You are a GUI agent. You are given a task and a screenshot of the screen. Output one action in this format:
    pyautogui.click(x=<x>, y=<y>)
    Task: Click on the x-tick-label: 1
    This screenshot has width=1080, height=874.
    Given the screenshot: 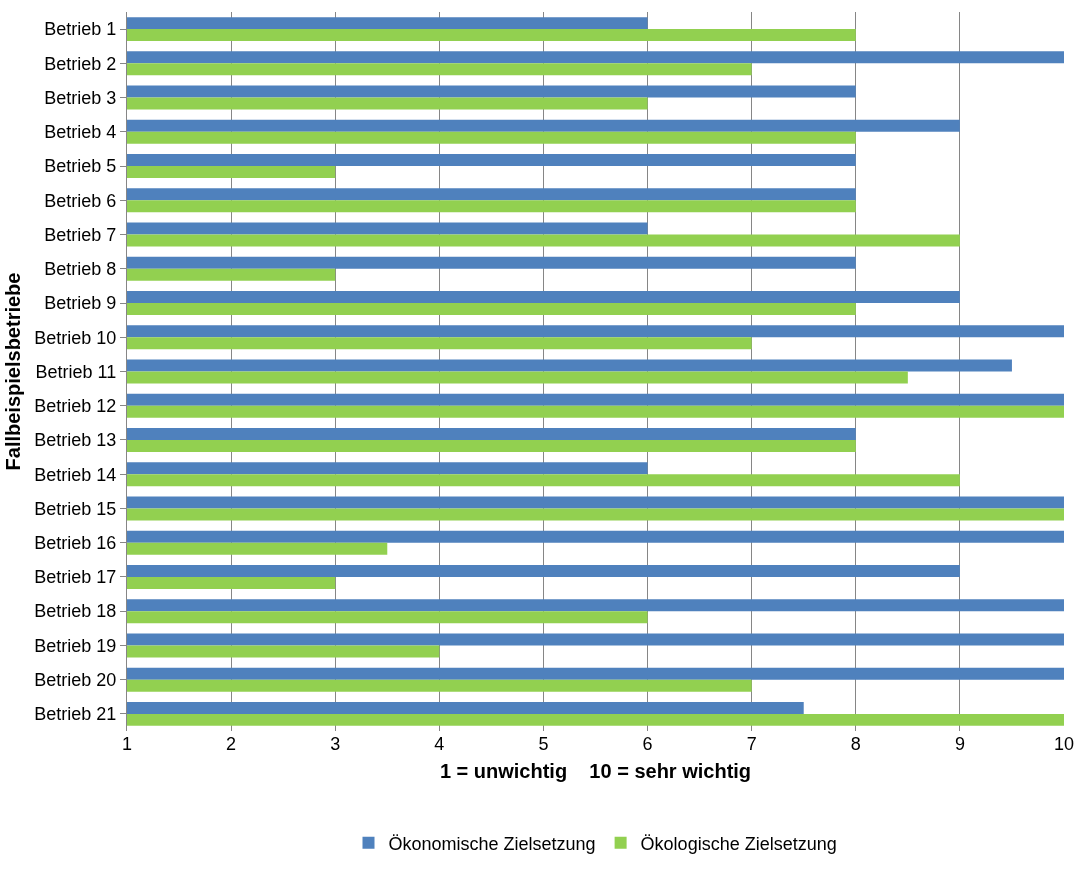 What is the action you would take?
    pyautogui.click(x=127, y=744)
    